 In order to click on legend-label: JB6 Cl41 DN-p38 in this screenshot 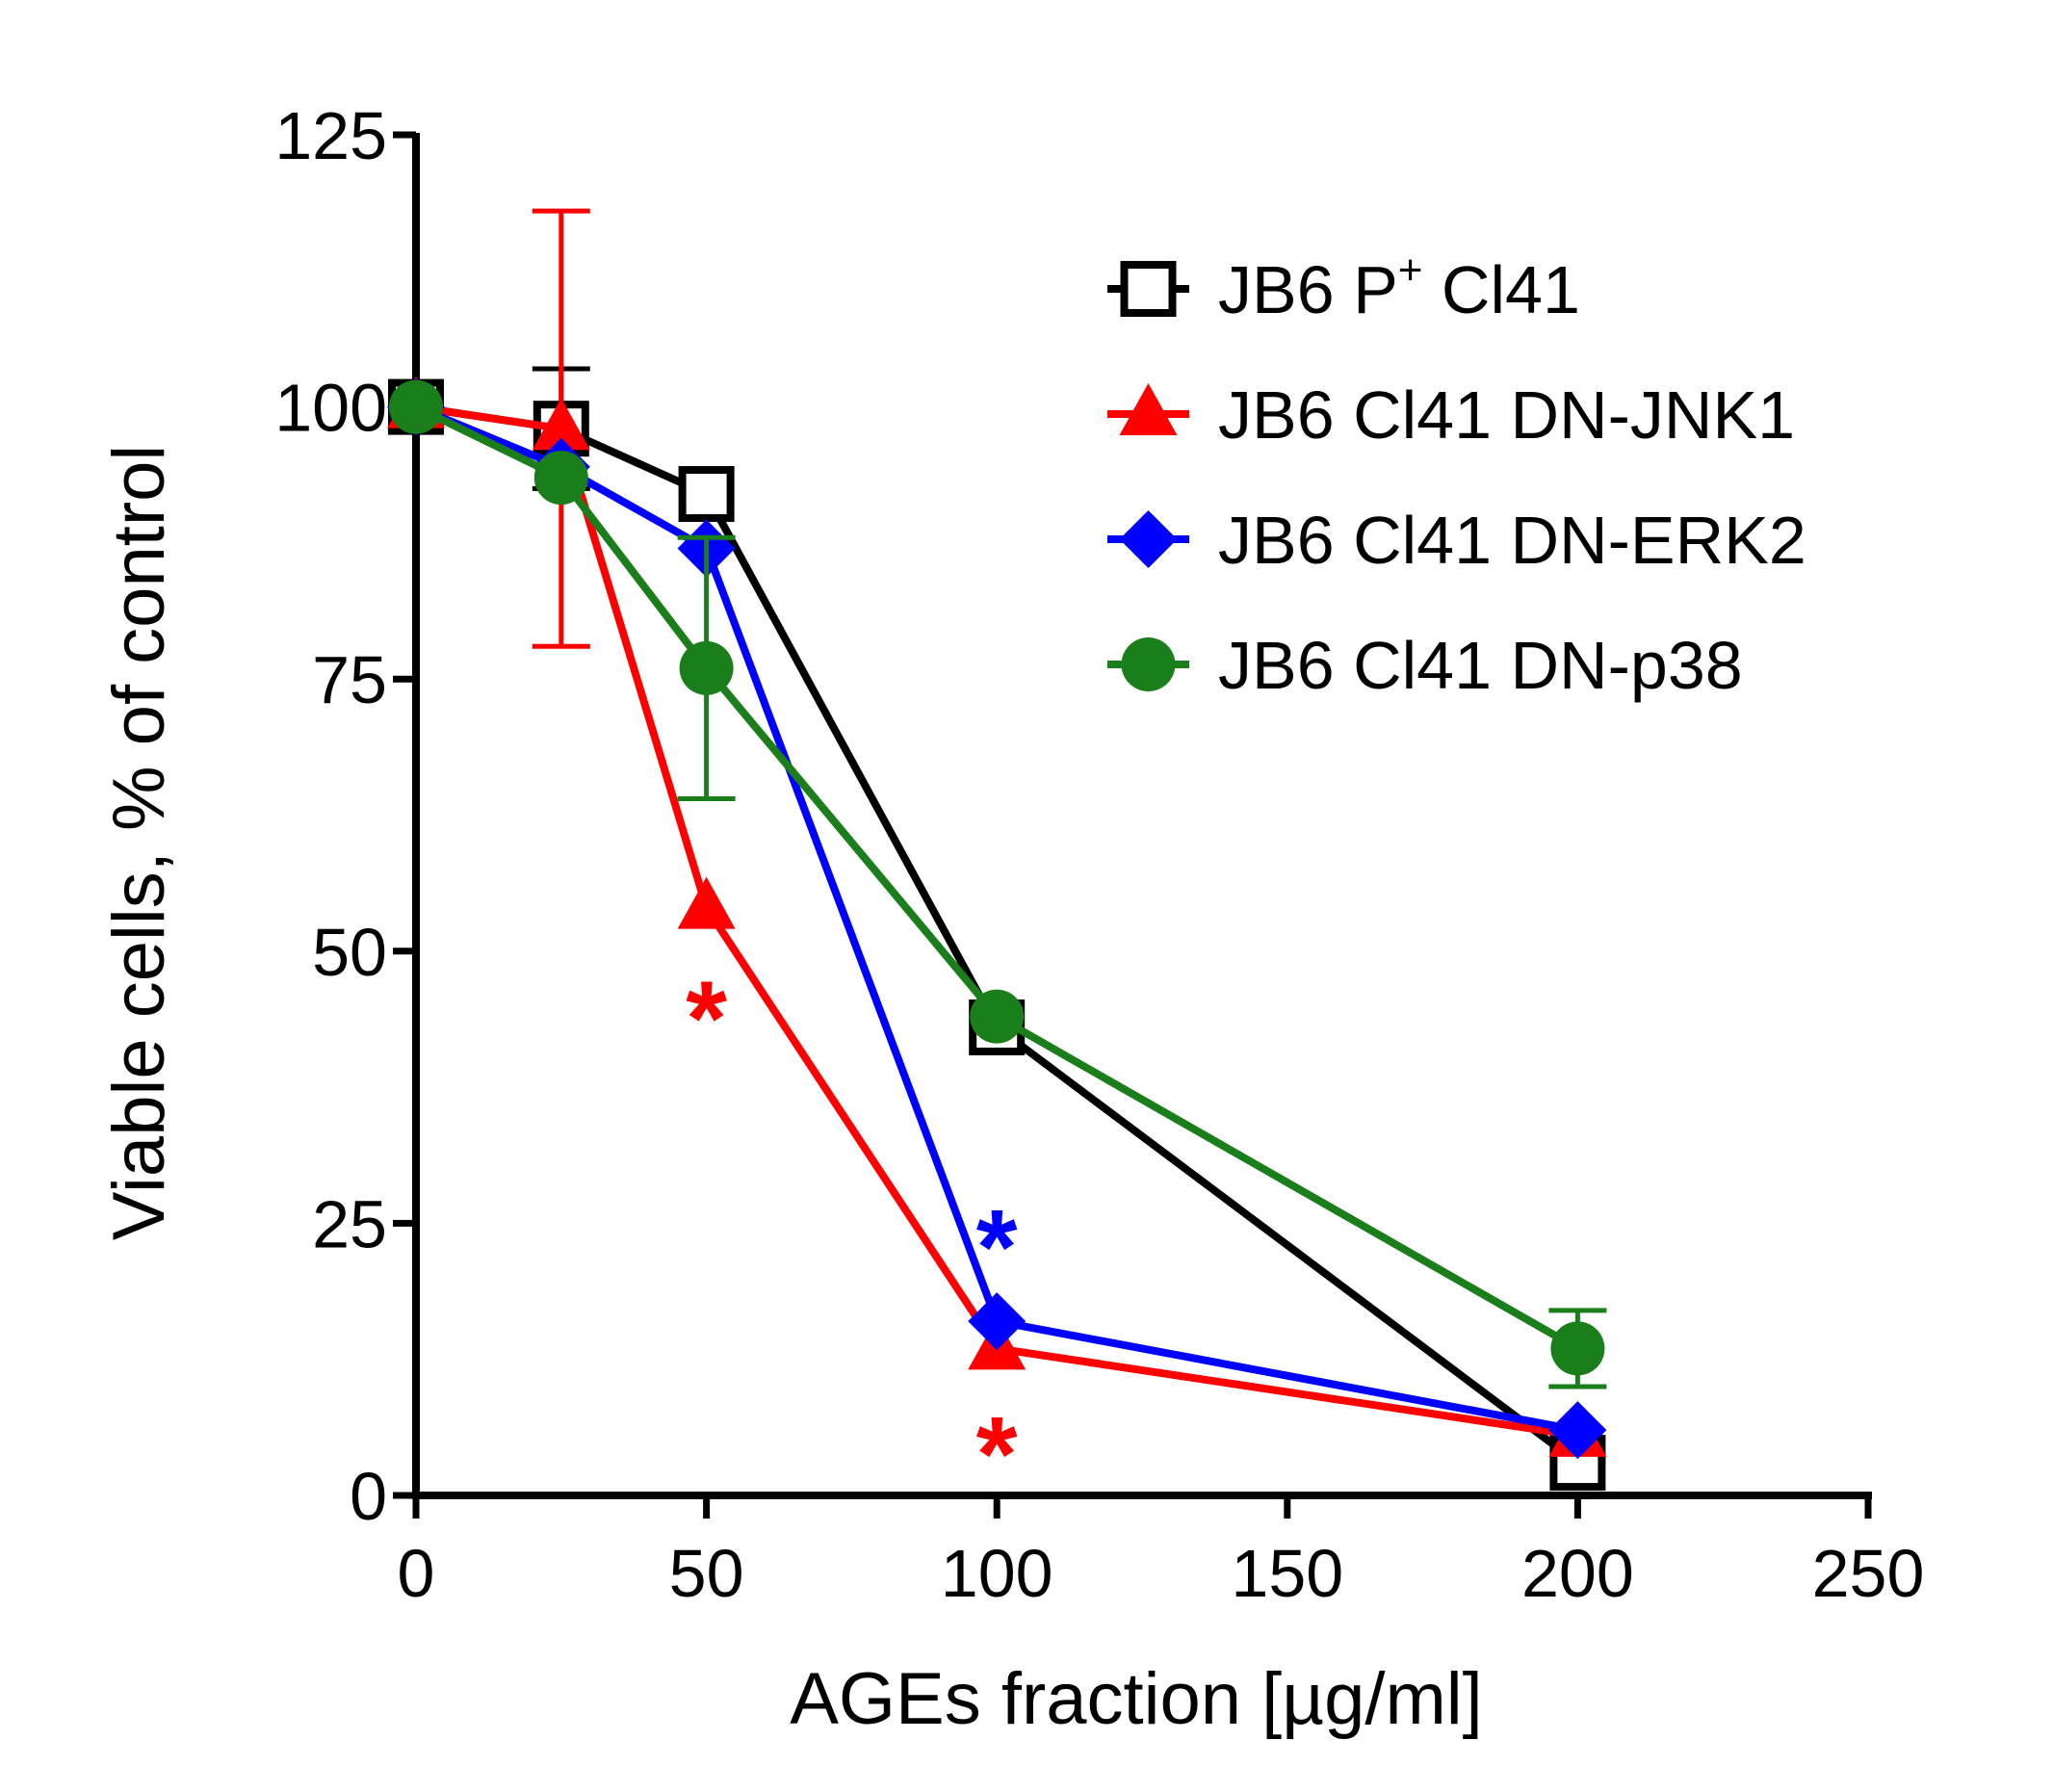, I will do `click(1480, 665)`.